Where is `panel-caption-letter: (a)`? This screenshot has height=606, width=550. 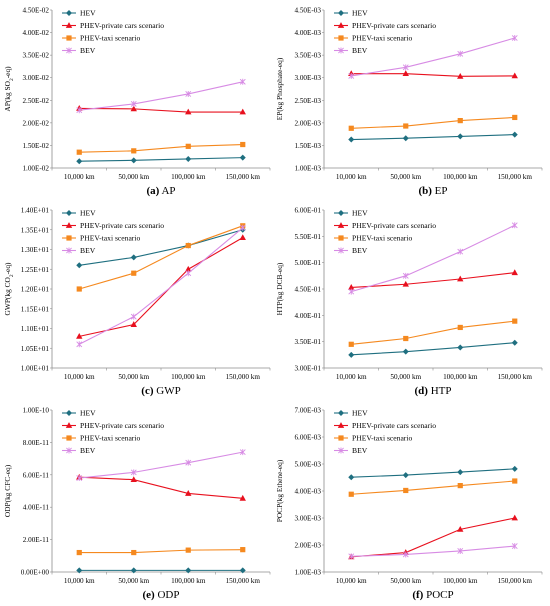
panel-caption-letter: (a) is located at coordinates (152, 191).